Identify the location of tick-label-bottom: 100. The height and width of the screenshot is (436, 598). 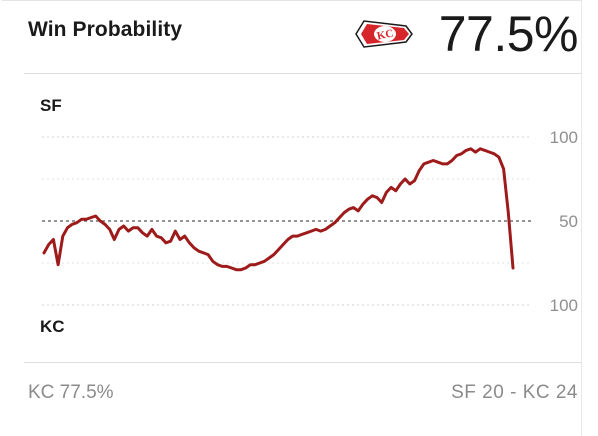
(564, 305).